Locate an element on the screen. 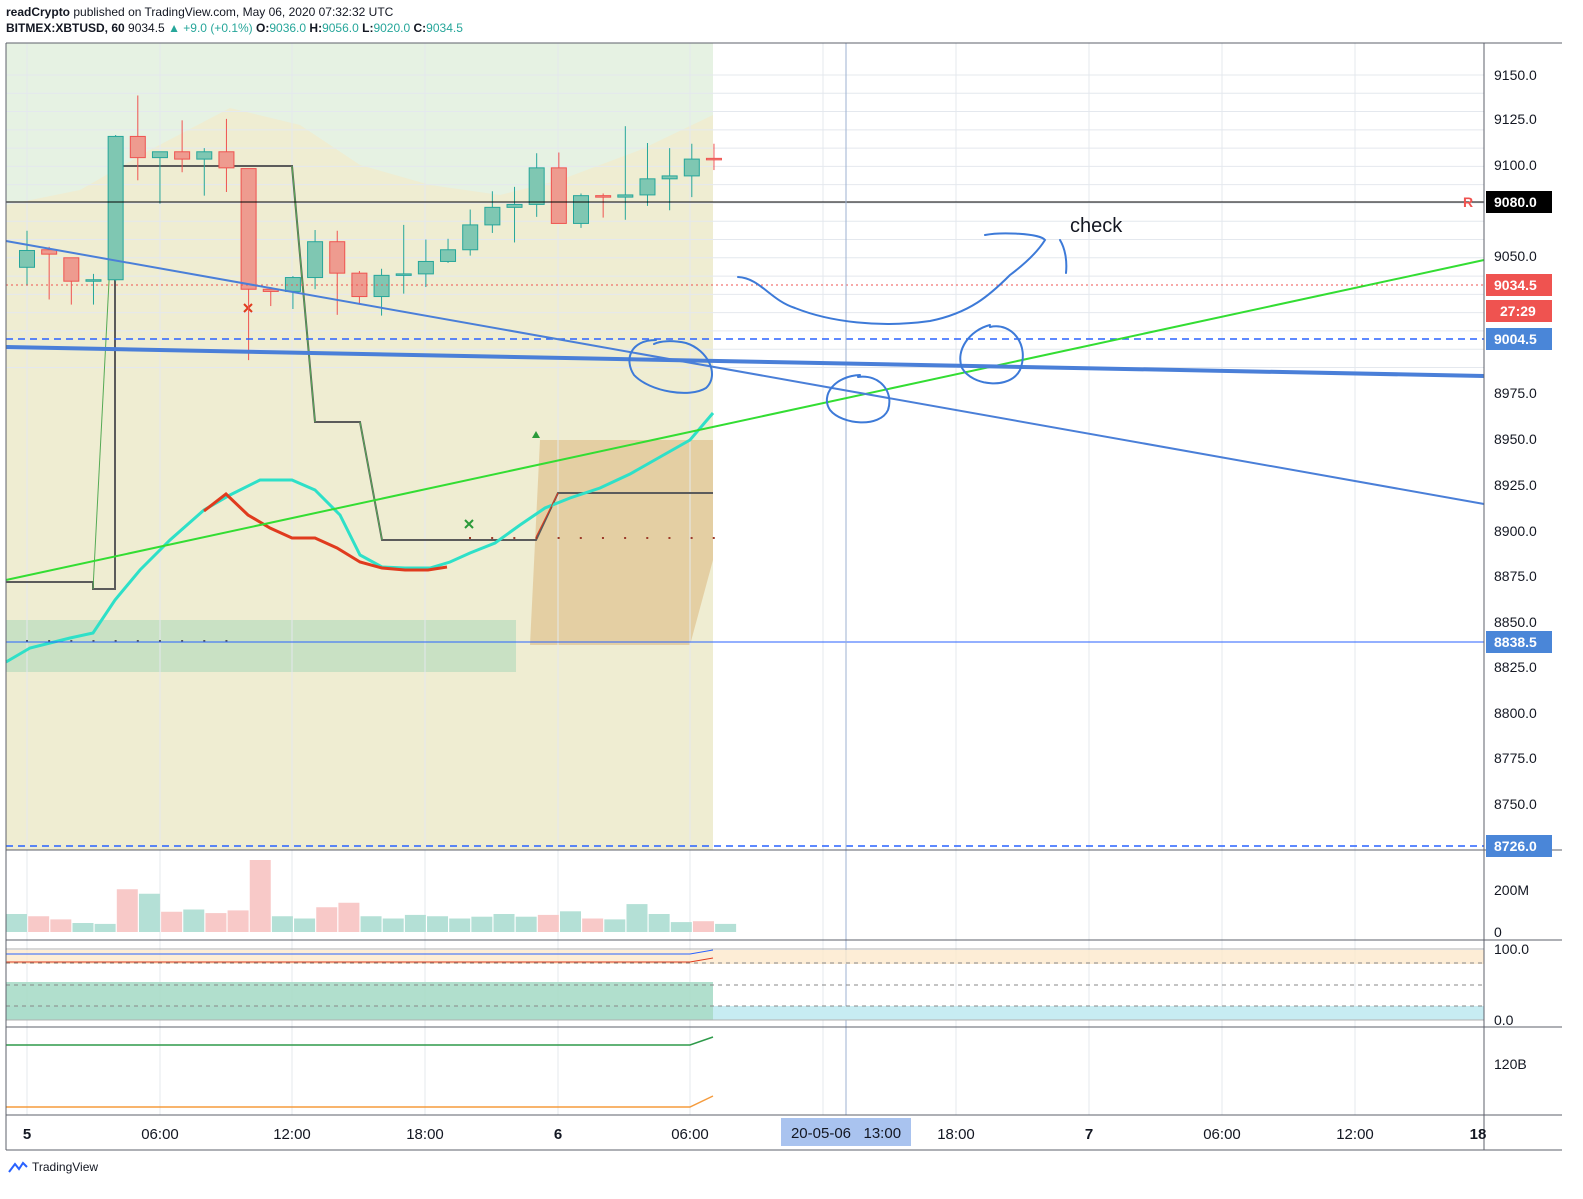 This screenshot has height=1199, width=1583. price-tick-label: 8775.0 is located at coordinates (1515, 758).